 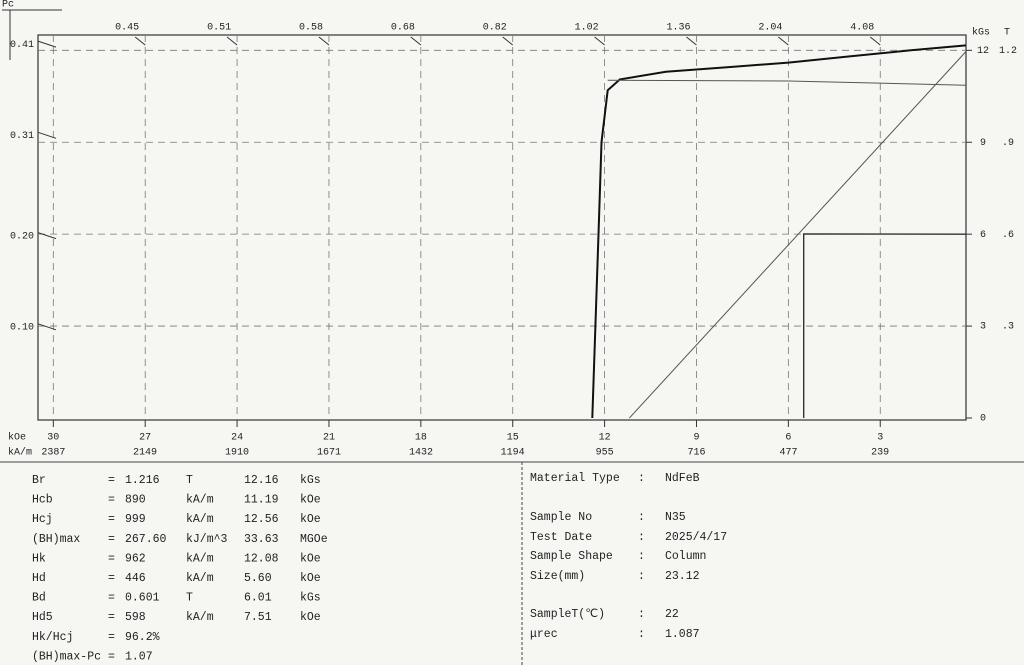 What do you see at coordinates (22, 327) in the screenshot?
I see `pc-tick-label: 0.10` at bounding box center [22, 327].